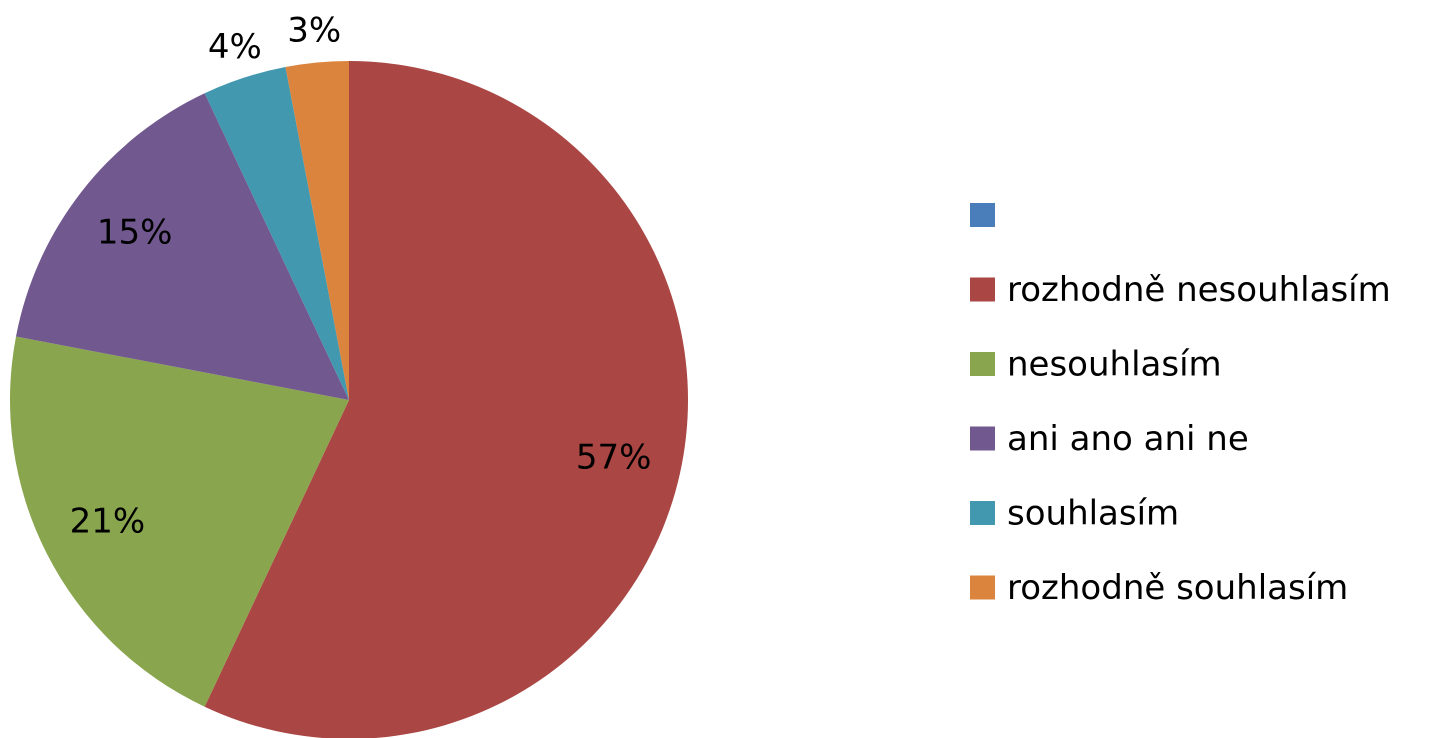 The width and height of the screenshot is (1455, 738). What do you see at coordinates (614, 458) in the screenshot?
I see `data-label: 57%` at bounding box center [614, 458].